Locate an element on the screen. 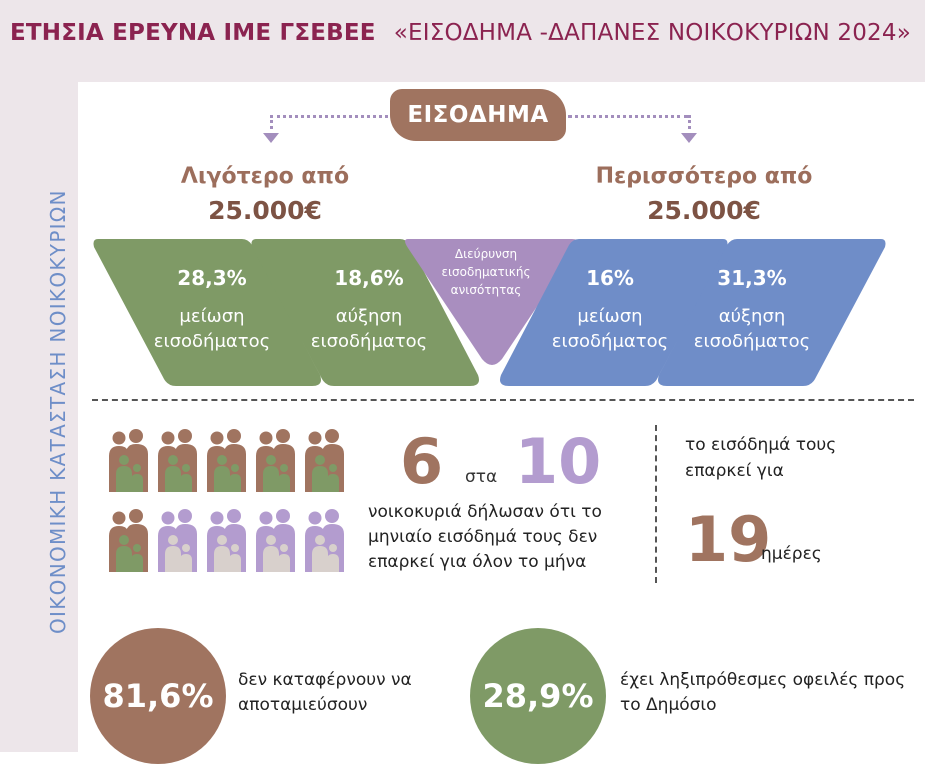  households-count: 6 is located at coordinates (422, 461).